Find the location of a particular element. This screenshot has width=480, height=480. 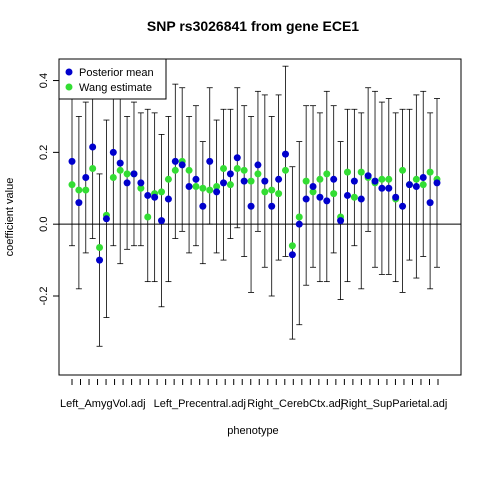

legend-label-wang-estimate: Wang estimate is located at coordinates (115, 88).